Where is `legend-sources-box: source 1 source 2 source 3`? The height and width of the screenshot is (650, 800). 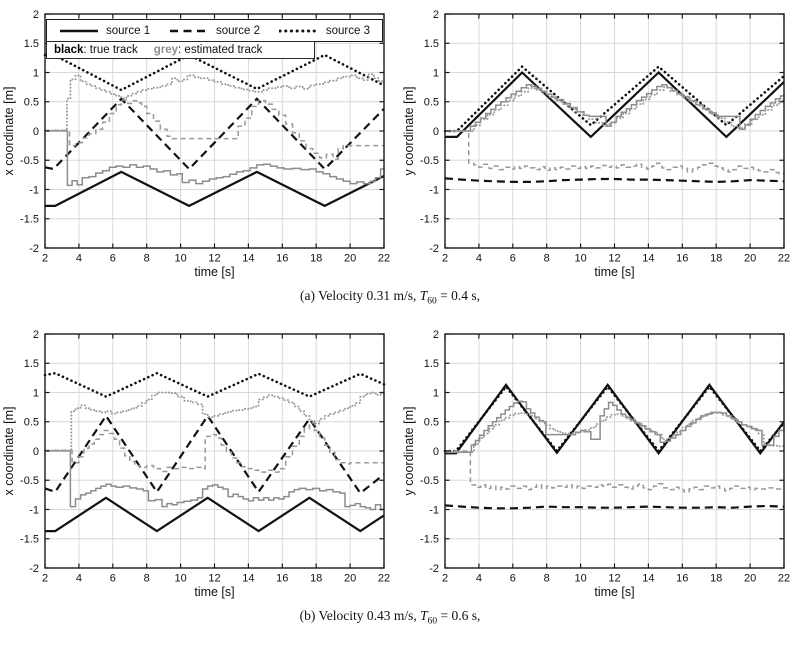
legend-sources-box: source 1 source 2 source 3 is located at coordinates (214, 30).